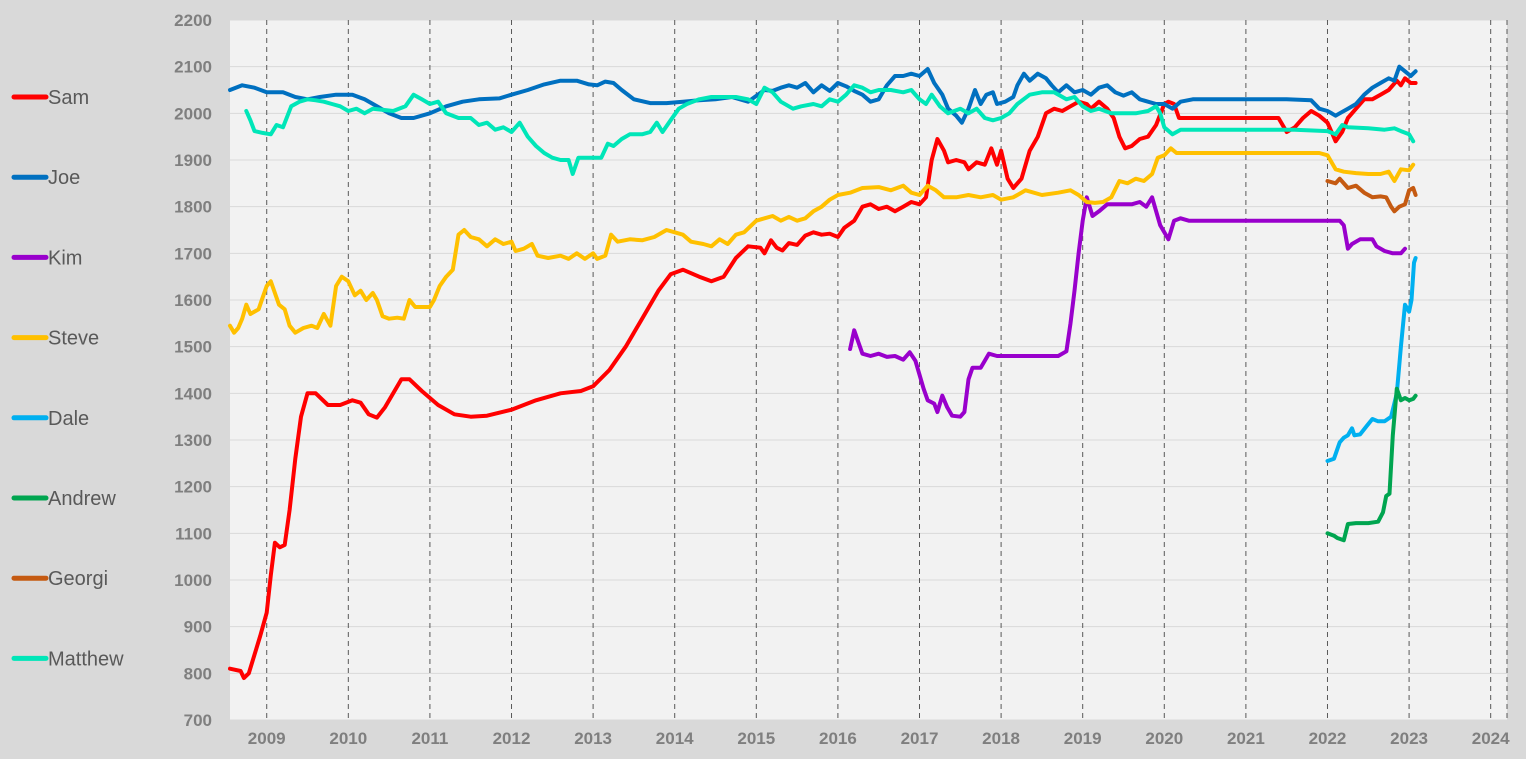  What do you see at coordinates (67, 378) in the screenshot?
I see `legend: Sam Joe Kim Steve Dale Andrew Georgi Matthew` at bounding box center [67, 378].